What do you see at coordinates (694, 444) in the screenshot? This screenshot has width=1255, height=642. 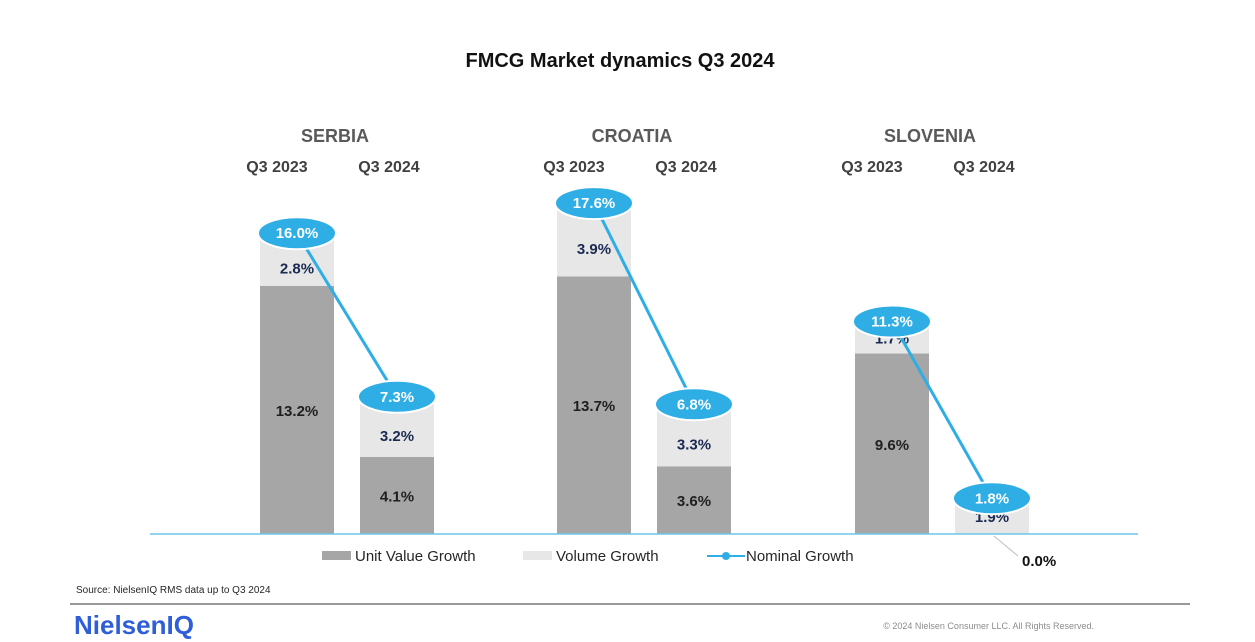 I see `croatia-q3-2024-volume-label: 3.3%` at bounding box center [694, 444].